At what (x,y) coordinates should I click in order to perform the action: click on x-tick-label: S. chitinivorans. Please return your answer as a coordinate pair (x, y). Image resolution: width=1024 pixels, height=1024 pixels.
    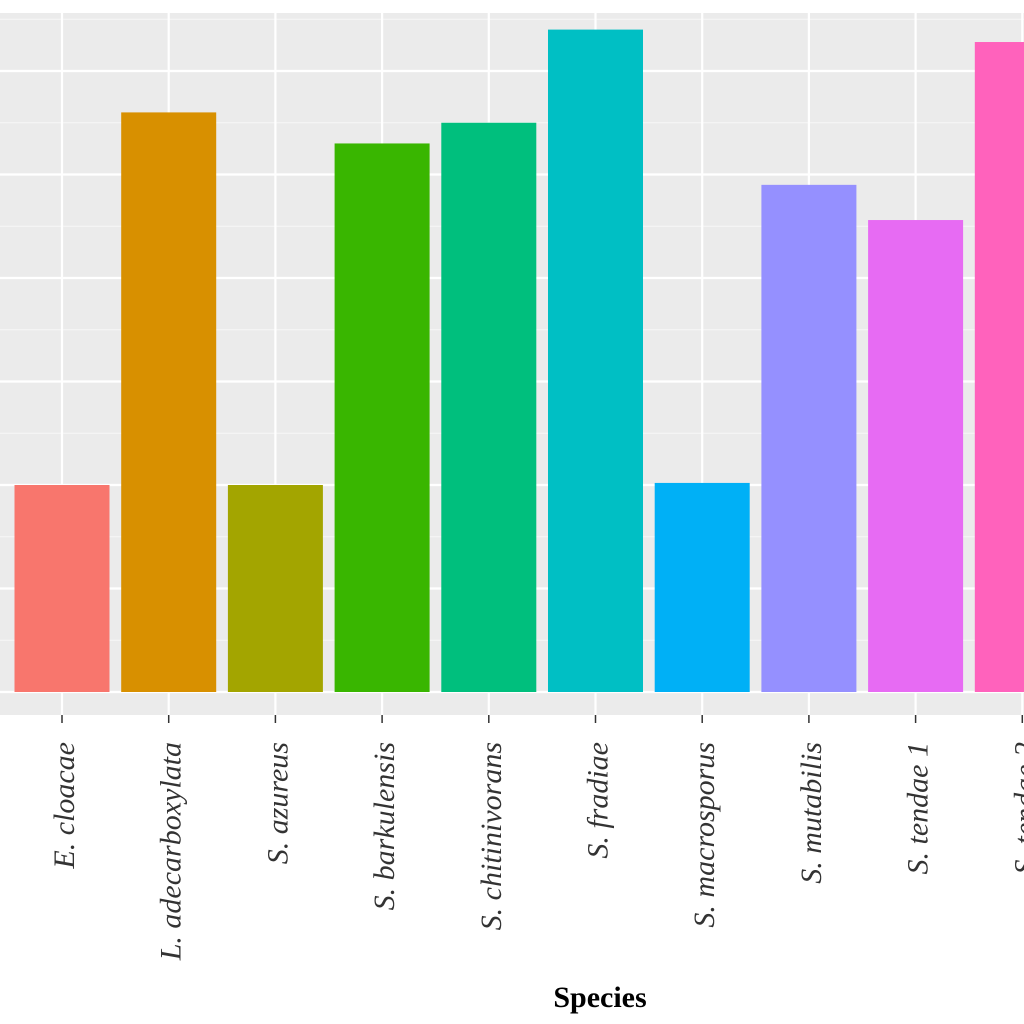
    Looking at the image, I should click on (491, 836).